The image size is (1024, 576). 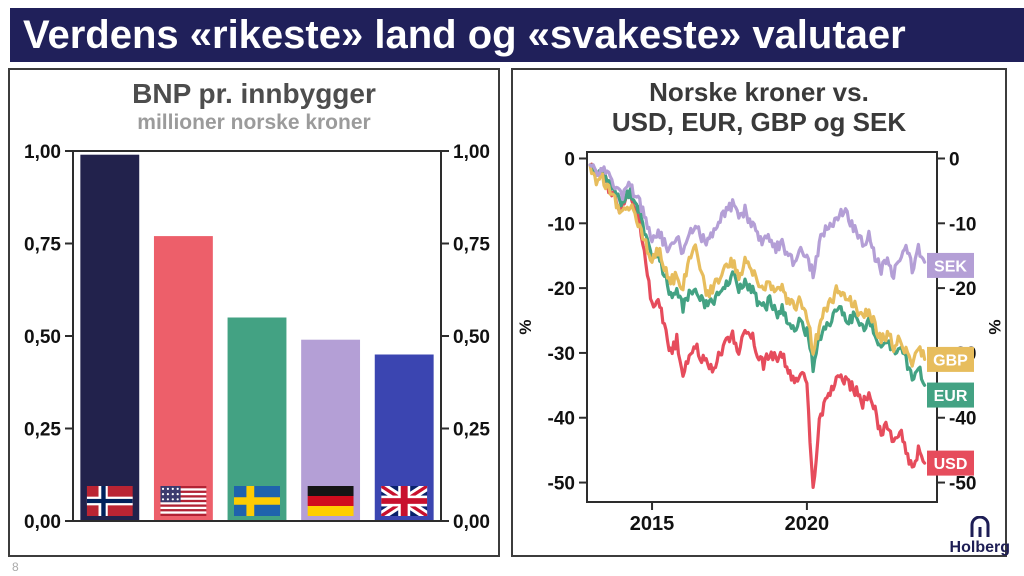 What do you see at coordinates (807, 524) in the screenshot?
I see `svg-text: 2020` at bounding box center [807, 524].